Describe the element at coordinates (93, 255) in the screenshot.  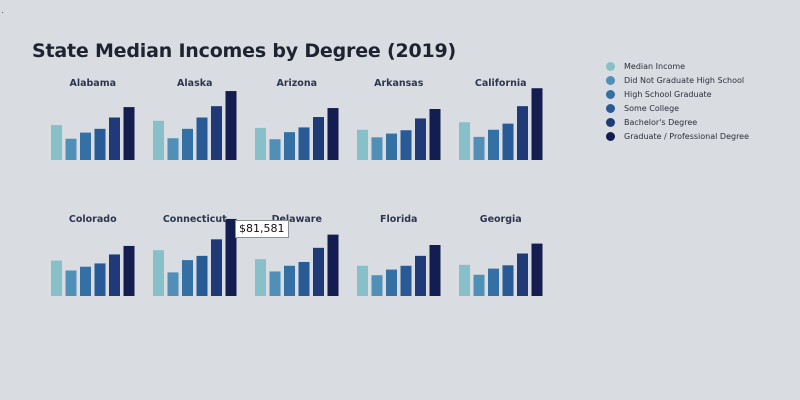
I see `state-panel: Colorado` at that location.